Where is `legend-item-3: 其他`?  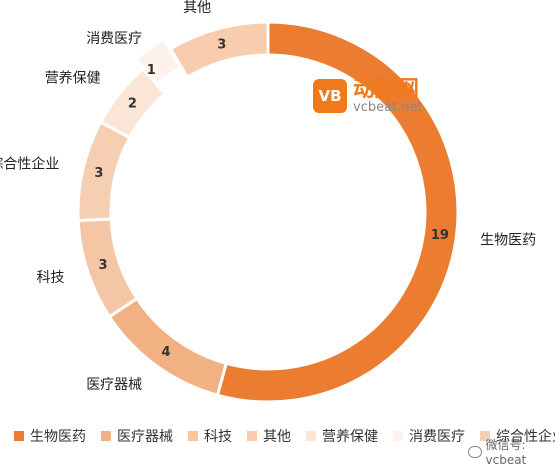 legend-item-3: 其他 is located at coordinates (269, 436).